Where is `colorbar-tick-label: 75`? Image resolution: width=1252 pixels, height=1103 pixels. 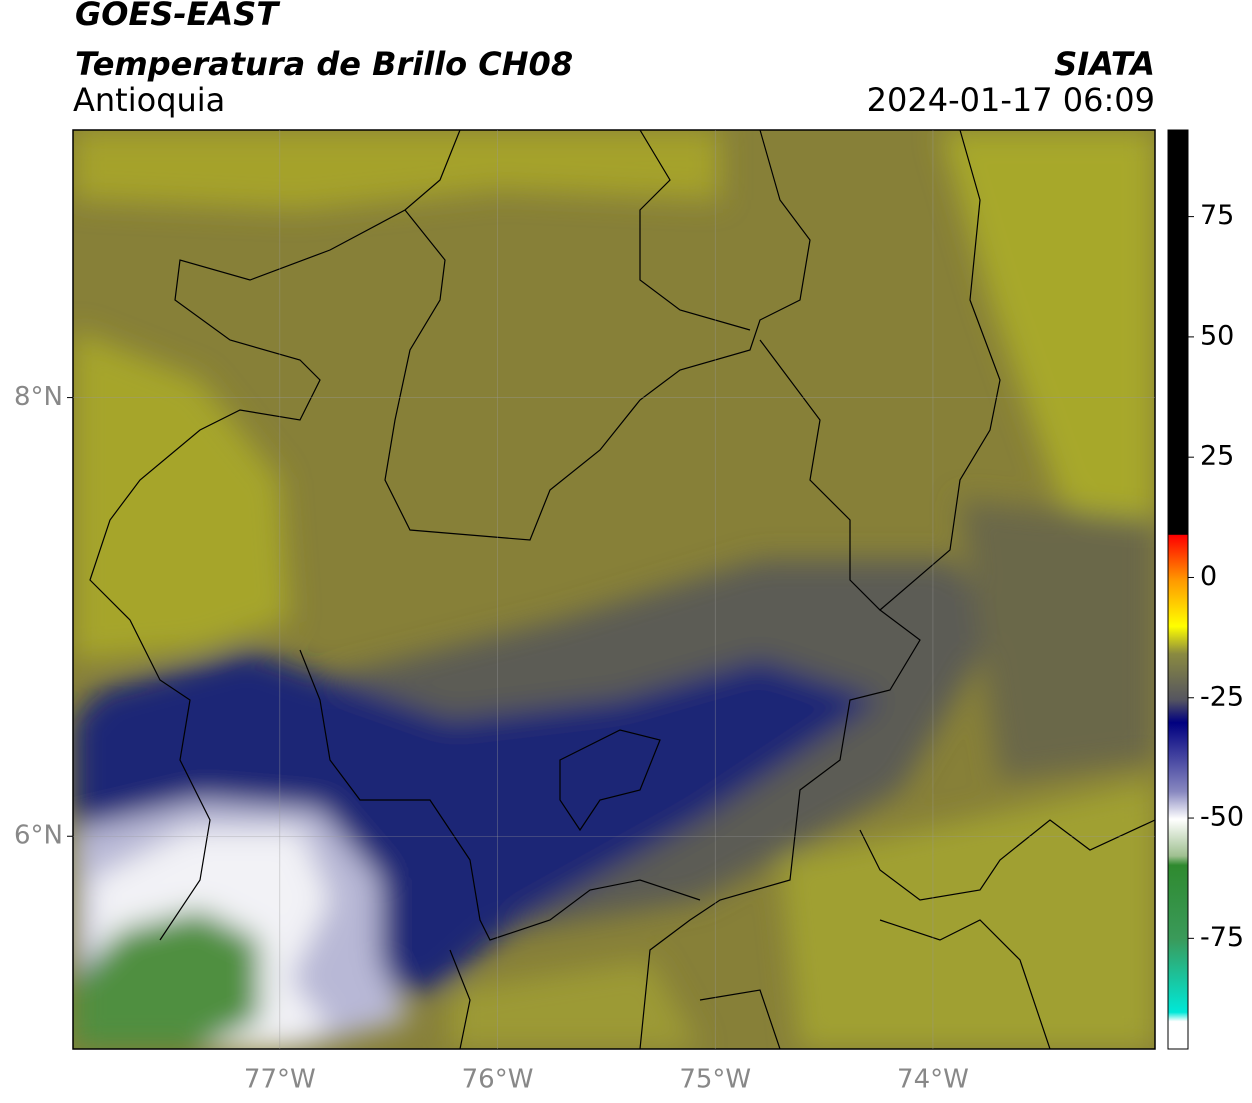
colorbar-tick-label: 75 is located at coordinates (1217, 215).